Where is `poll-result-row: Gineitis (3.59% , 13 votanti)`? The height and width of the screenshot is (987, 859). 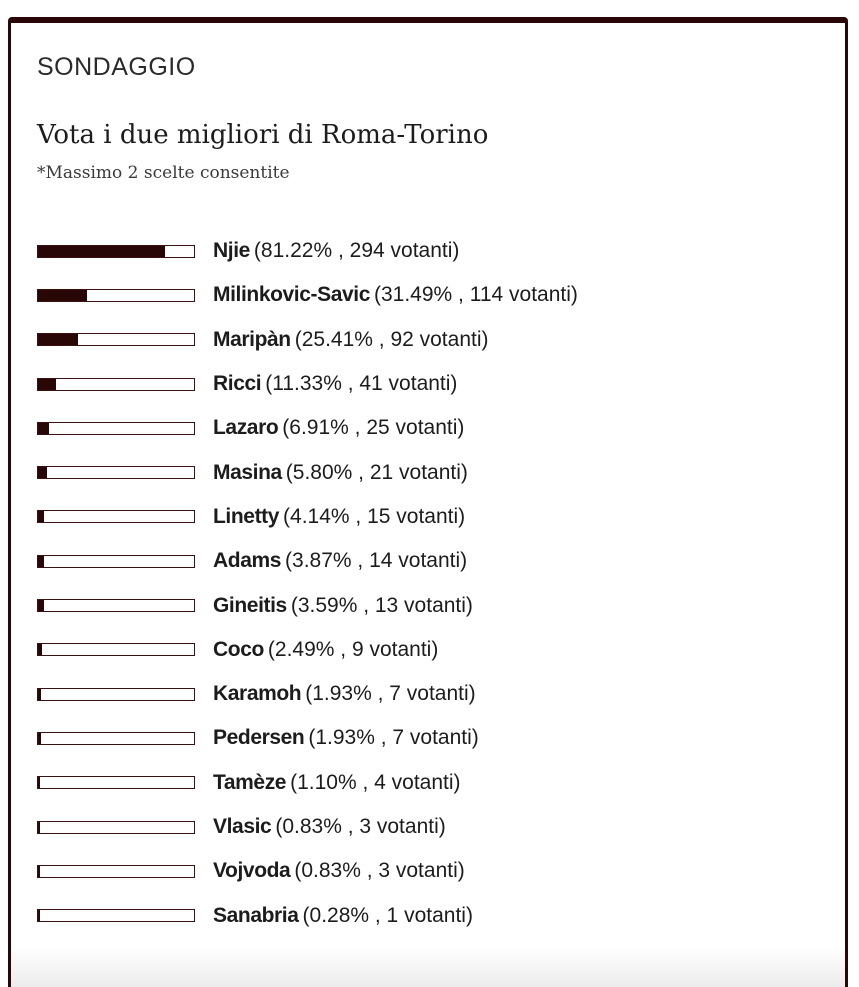 poll-result-row: Gineitis (3.59% , 13 votanti) is located at coordinates (437, 605).